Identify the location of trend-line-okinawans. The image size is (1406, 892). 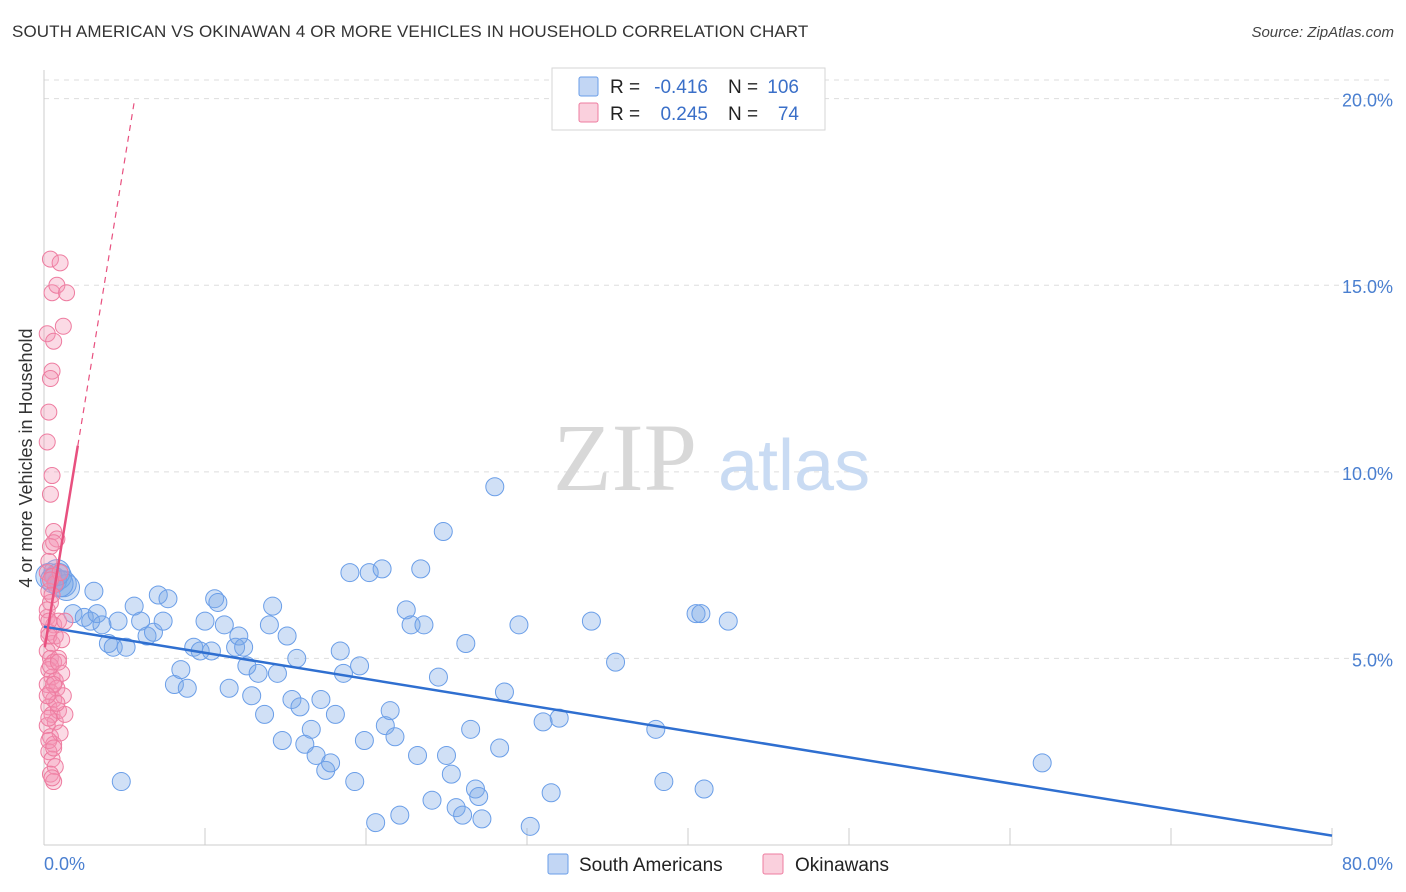
(61, 546).